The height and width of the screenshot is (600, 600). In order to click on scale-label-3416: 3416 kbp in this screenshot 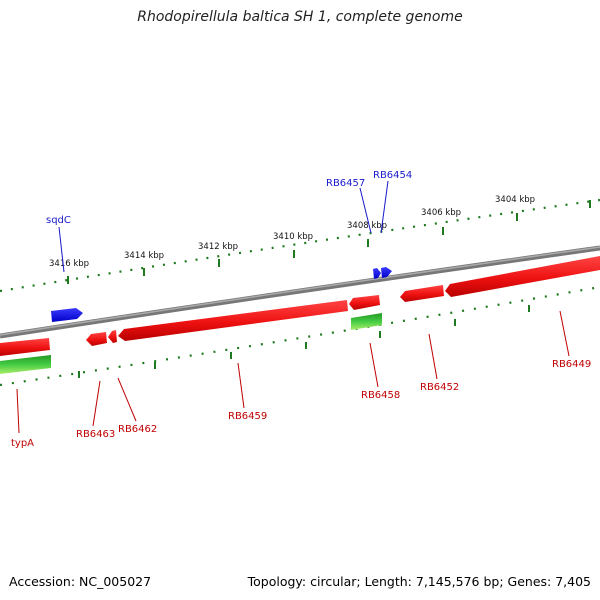, I will do `click(69, 264)`.